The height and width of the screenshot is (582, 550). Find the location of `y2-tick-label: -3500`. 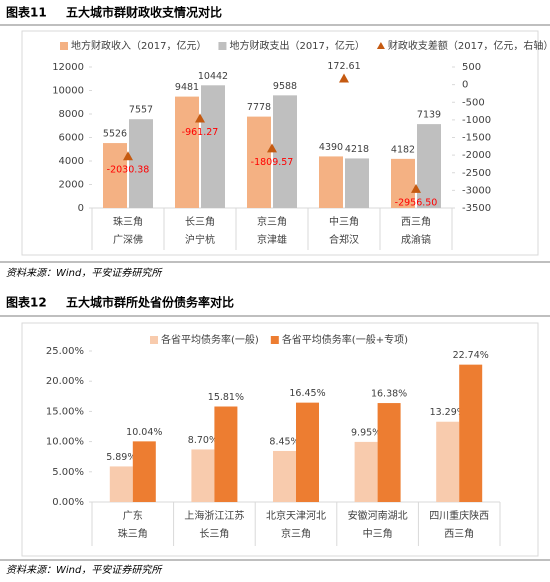

y2-tick-label: -3500 is located at coordinates (476, 208).